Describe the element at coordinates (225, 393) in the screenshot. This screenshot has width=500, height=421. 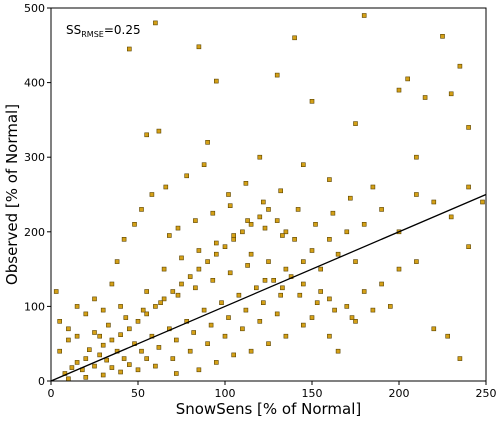
I see `x-tick-label: 100` at that location.